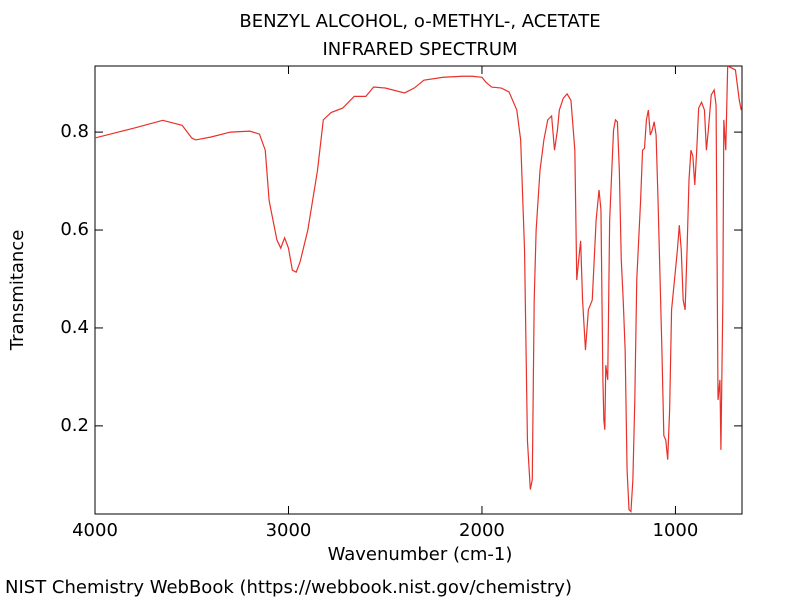 This screenshot has width=800, height=604. Describe the element at coordinates (95, 530) in the screenshot. I see `x-tick-label: 4000` at that location.